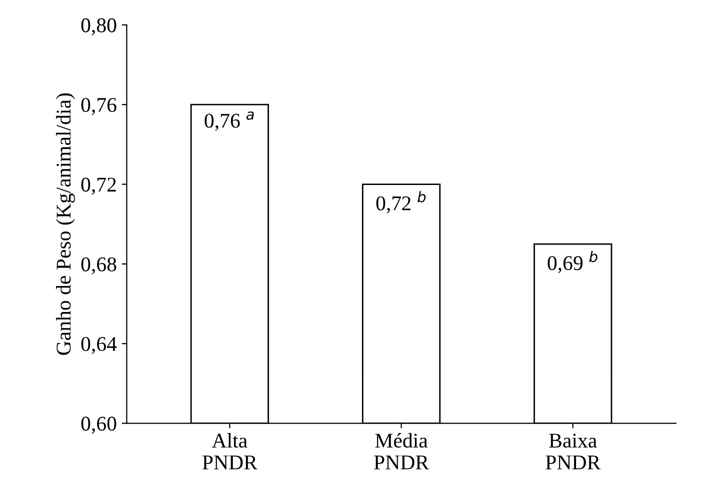 This screenshot has width=704, height=498. What do you see at coordinates (98, 107) in the screenshot?
I see `y-tick-label: 0,76` at bounding box center [98, 107].